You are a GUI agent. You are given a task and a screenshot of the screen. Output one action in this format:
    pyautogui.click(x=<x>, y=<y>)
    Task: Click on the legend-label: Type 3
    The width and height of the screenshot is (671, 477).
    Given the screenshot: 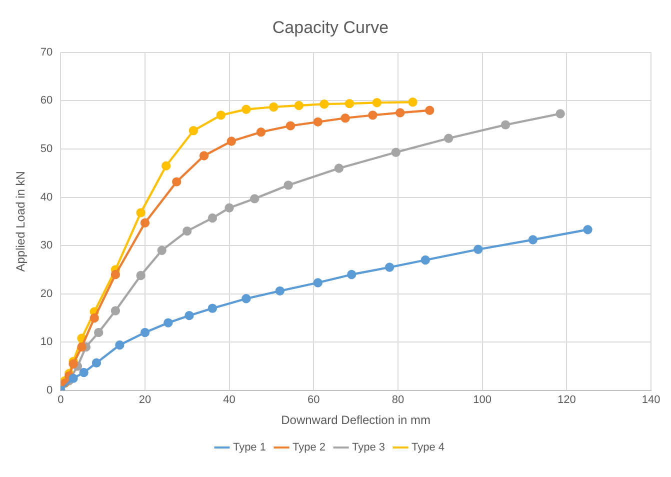 What is the action you would take?
    pyautogui.click(x=369, y=448)
    